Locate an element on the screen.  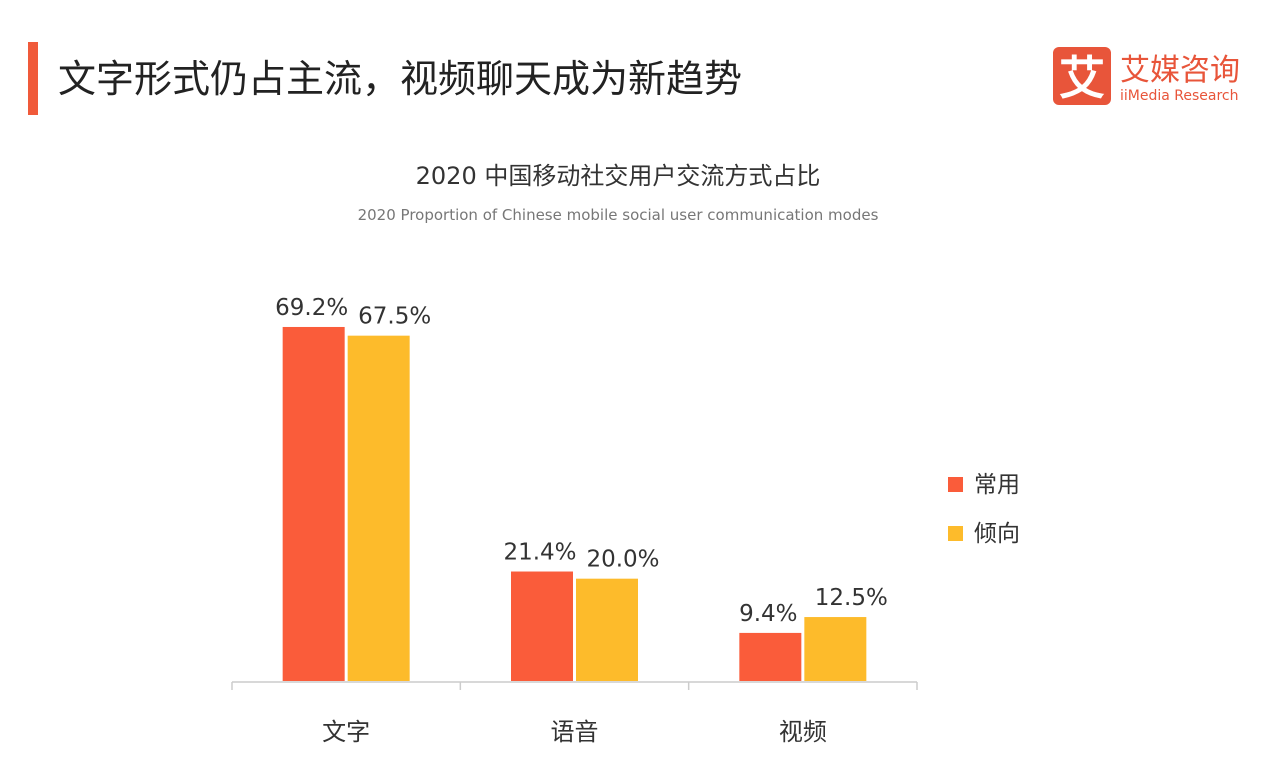
logo-glyph: 艾 is located at coordinates (1082, 78).